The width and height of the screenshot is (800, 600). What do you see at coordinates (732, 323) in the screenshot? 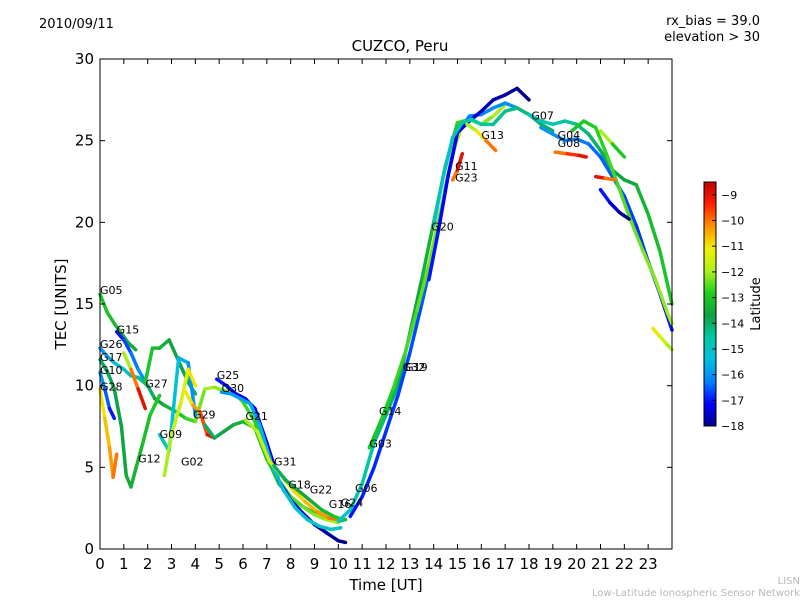
I see `colorbar-tick-label: −14` at bounding box center [732, 323].